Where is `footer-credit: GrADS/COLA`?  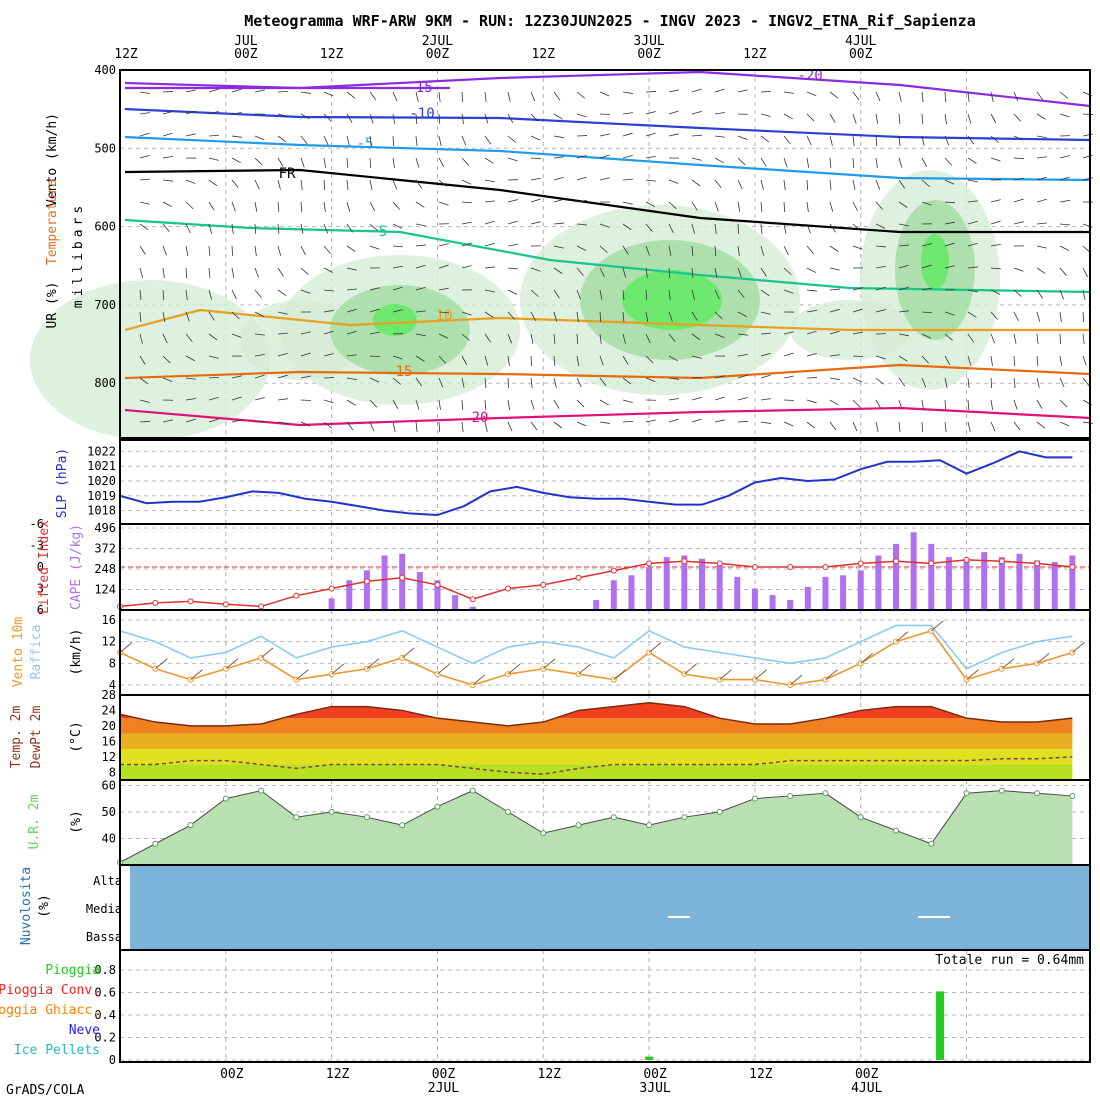 footer-credit: GrADS/COLA is located at coordinates (45, 1090).